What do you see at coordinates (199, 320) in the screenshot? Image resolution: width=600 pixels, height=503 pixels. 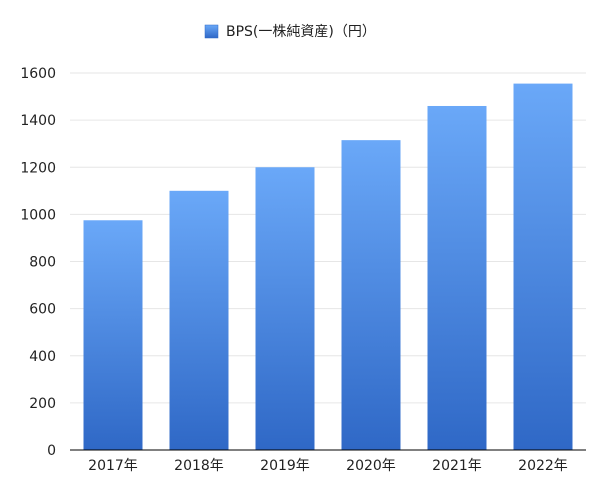 I see `bar-2018年` at bounding box center [199, 320].